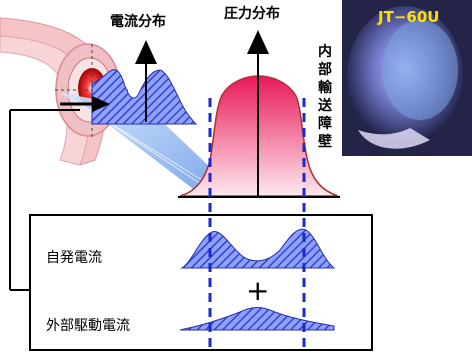 This screenshot has height=353, width=472. What do you see at coordinates (325, 141) in the screenshot?
I see `barrier-char-6: 壁` at bounding box center [325, 141].